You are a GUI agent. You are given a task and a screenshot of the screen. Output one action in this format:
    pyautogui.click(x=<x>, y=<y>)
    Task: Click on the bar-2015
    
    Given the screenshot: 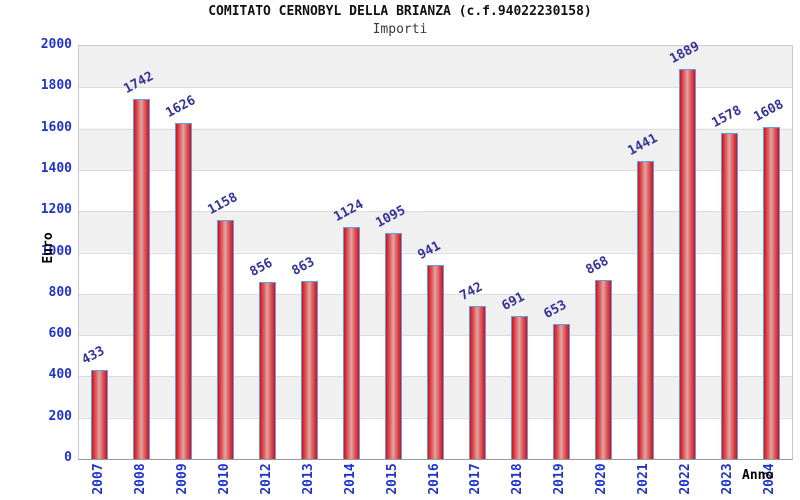 What is the action you would take?
    pyautogui.click(x=393, y=346)
    